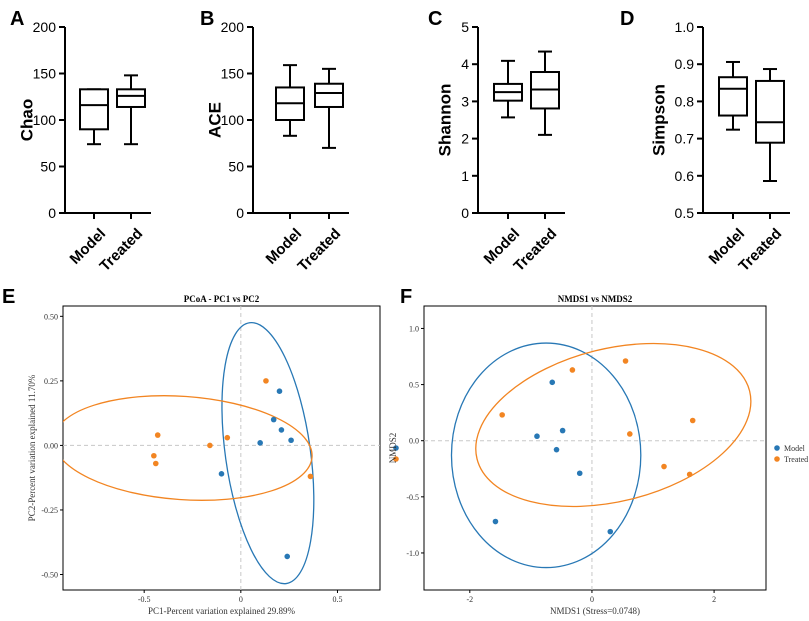  I want to click on legend-swatch-model, so click(396, 448).